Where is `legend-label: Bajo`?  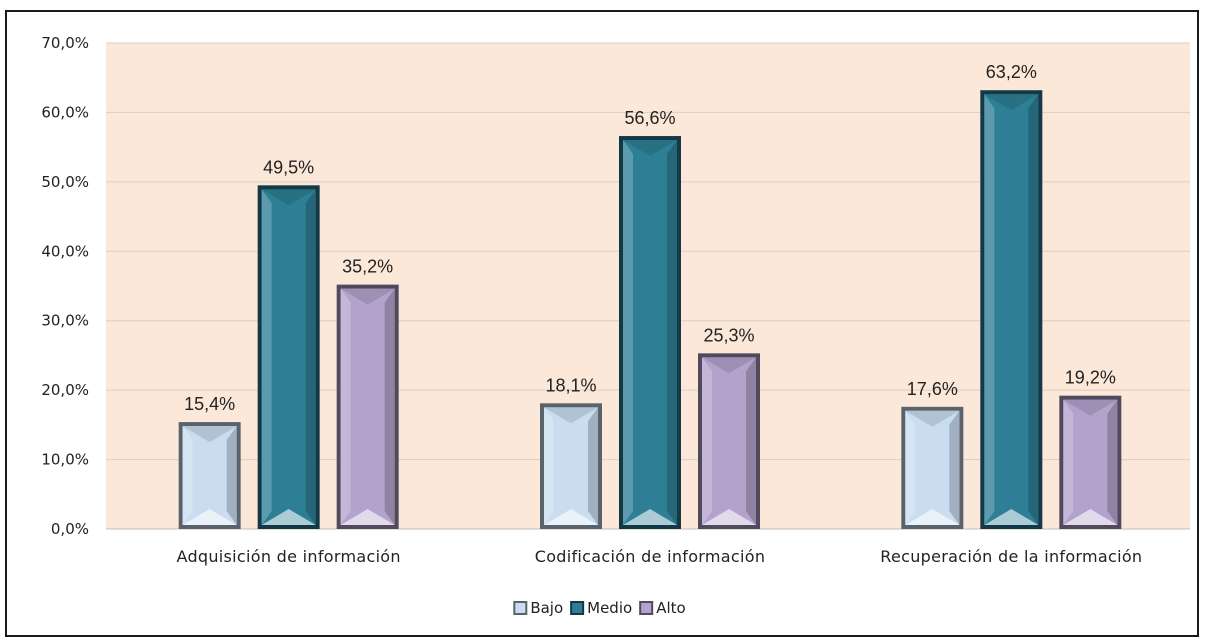 legend-label: Bajo is located at coordinates (546, 608).